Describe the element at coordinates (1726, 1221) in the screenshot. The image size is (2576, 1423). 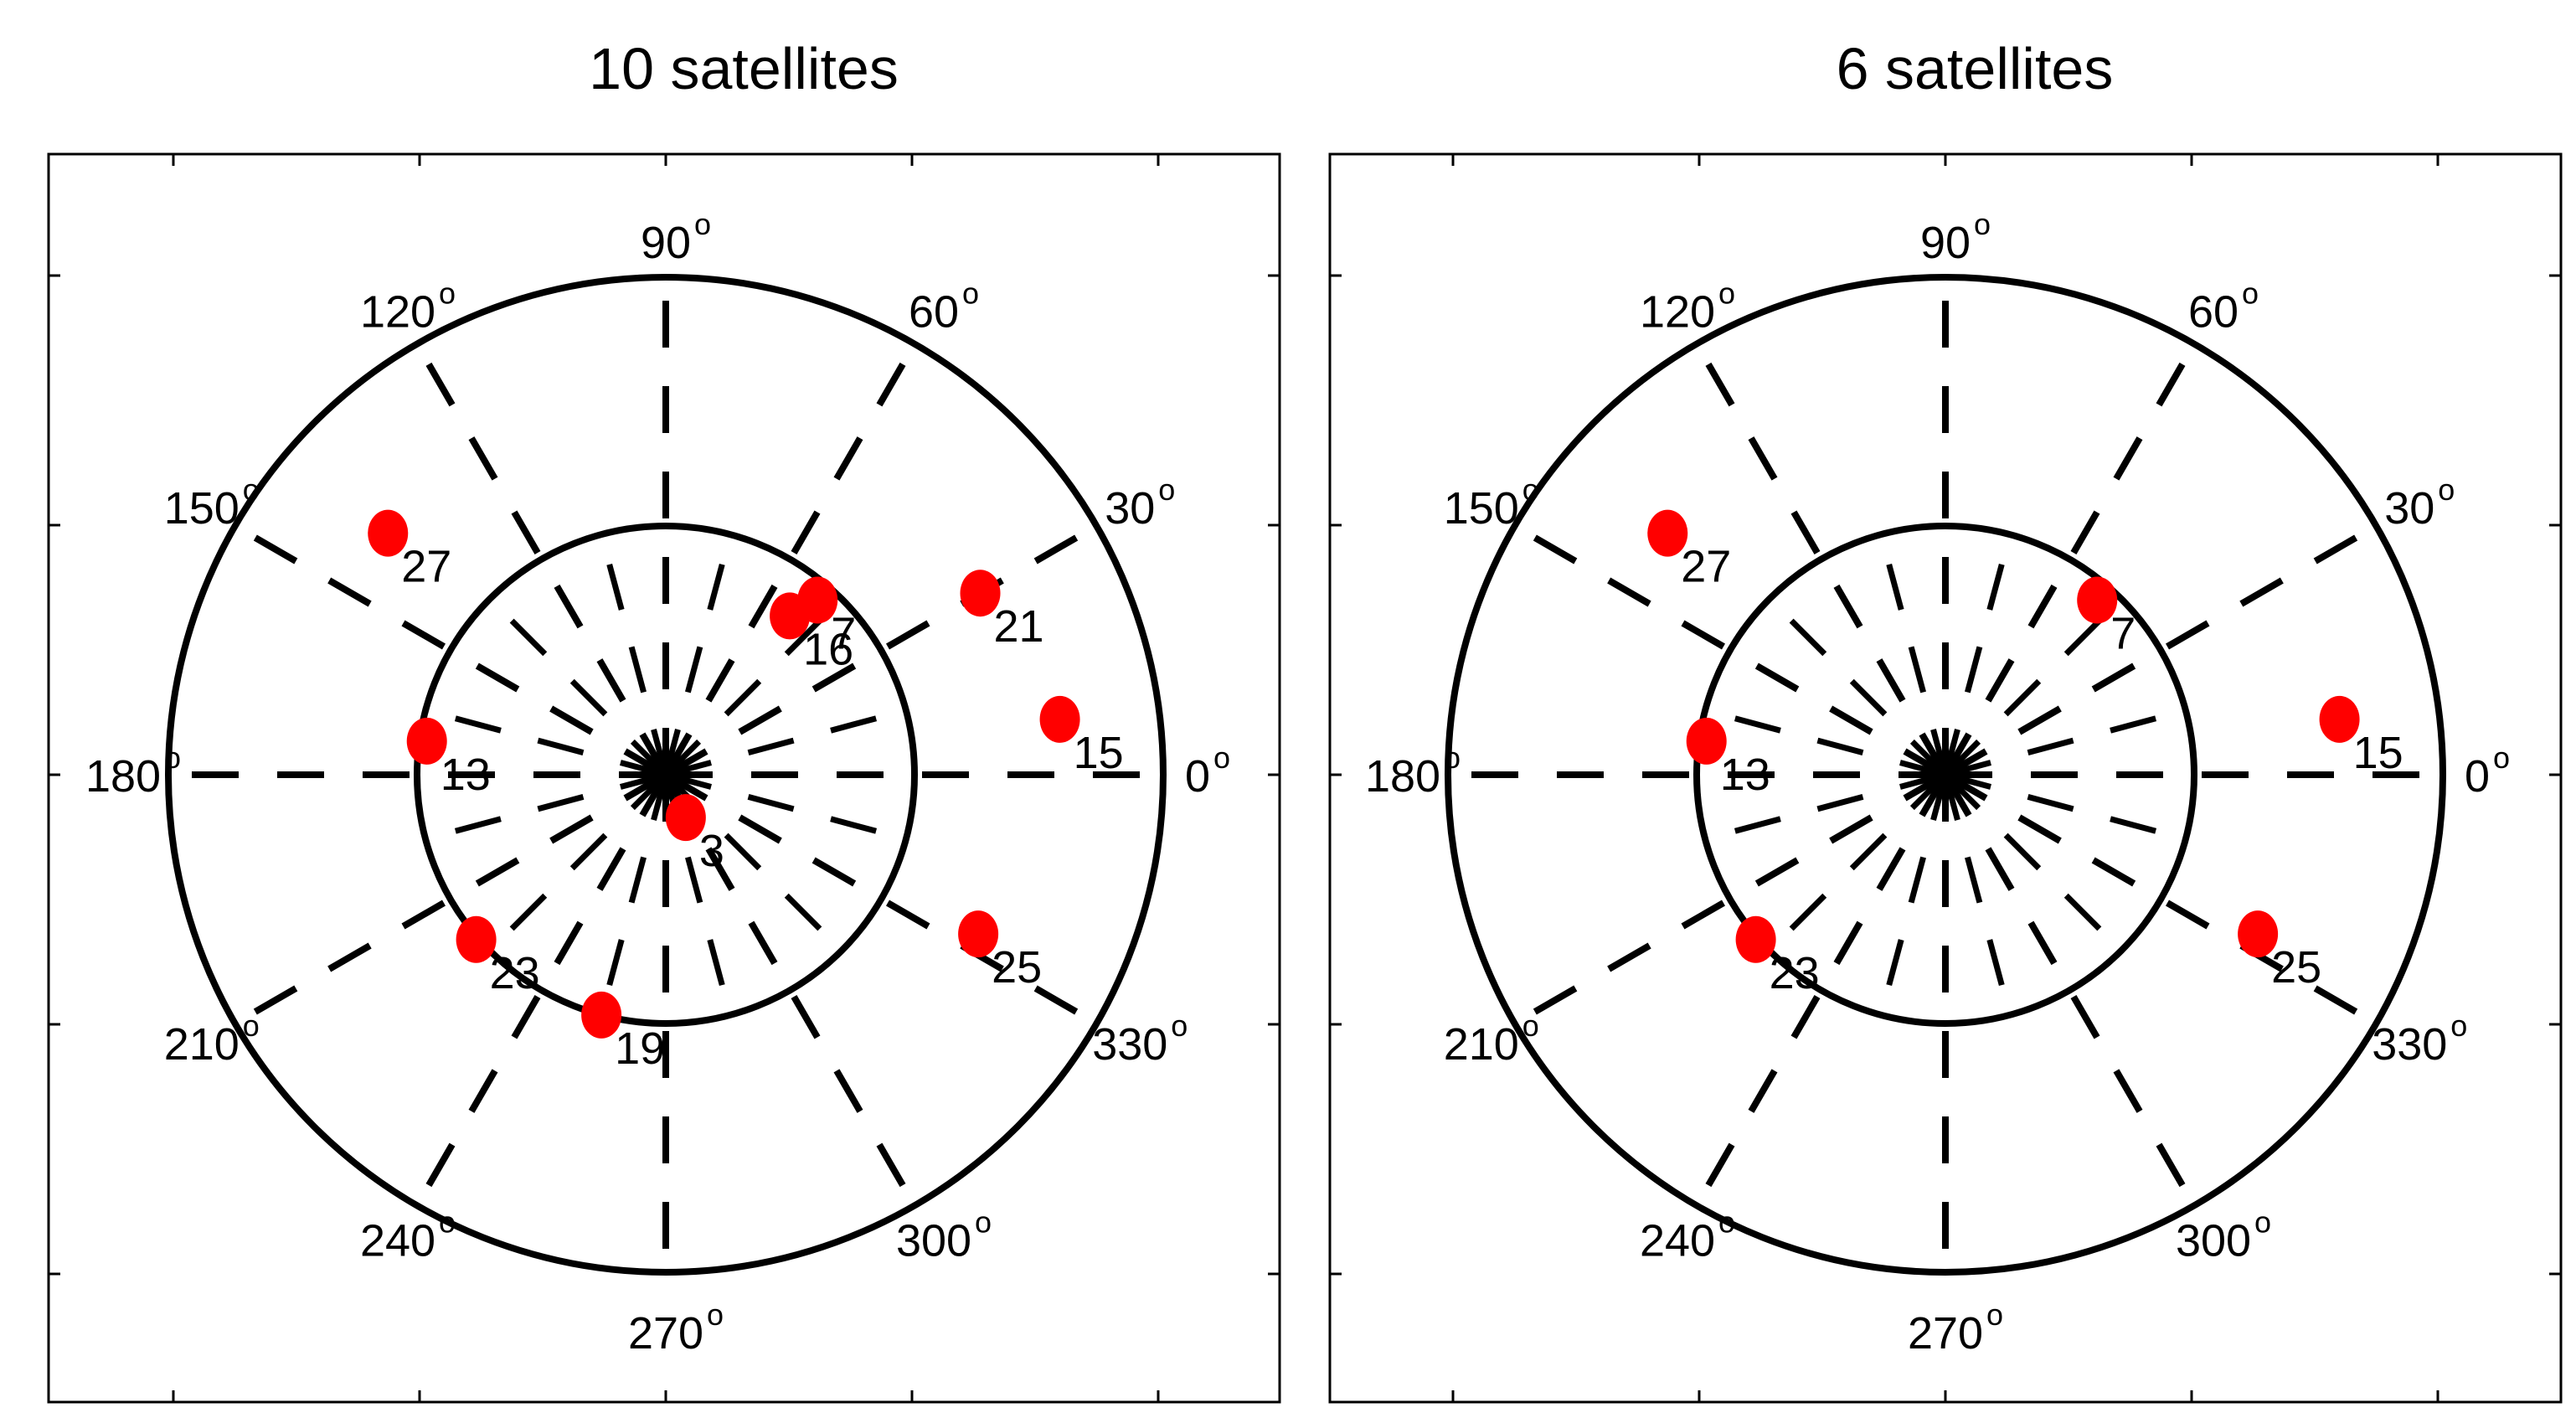
I see `panel-2-angle-degree-mark-240: o` at that location.